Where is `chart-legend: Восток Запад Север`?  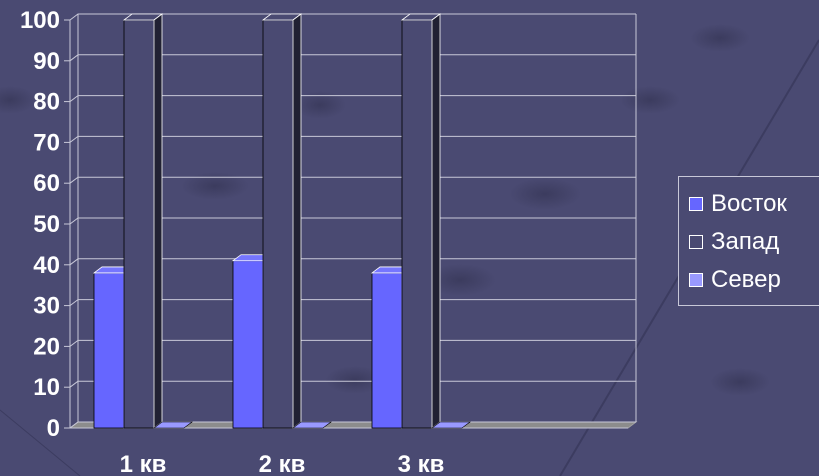 chart-legend: Восток Запад Север is located at coordinates (748, 241).